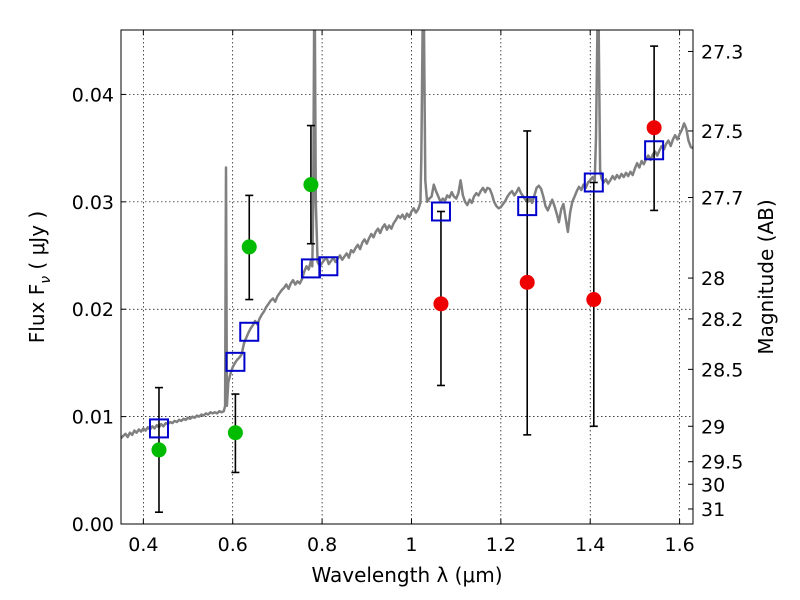  I want to click on y2-tick-label: 29, so click(713, 427).